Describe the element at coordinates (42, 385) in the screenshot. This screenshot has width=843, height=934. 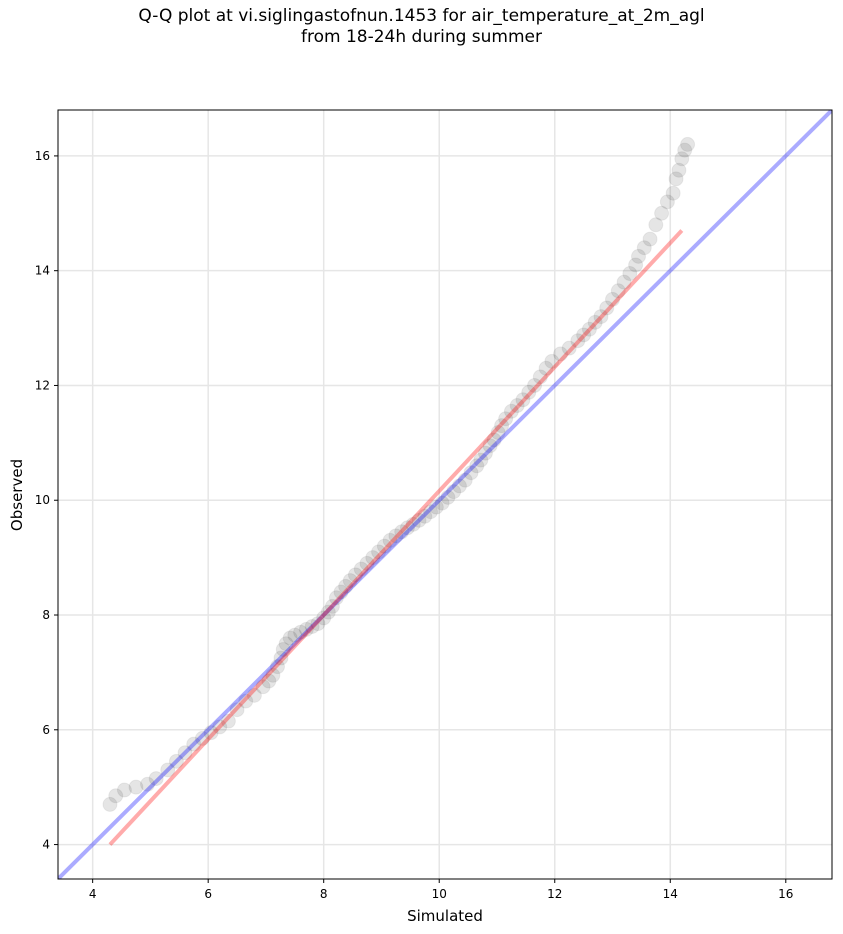
I see `y-tick-label: 12` at that location.